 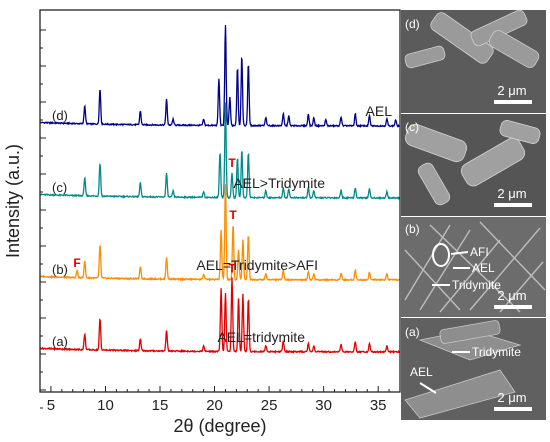 I want to click on sem-tag-a: (a), so click(x=412, y=332).